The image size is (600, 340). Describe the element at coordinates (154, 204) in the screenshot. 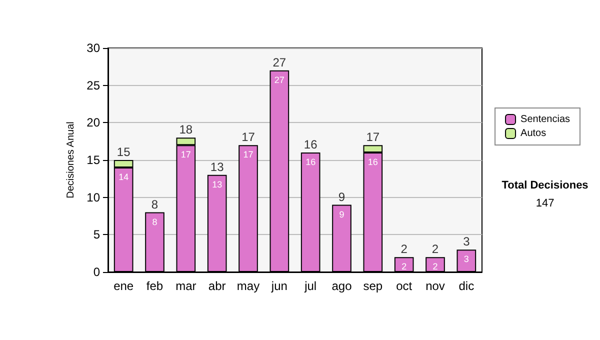

I see `total-label: 8` at that location.